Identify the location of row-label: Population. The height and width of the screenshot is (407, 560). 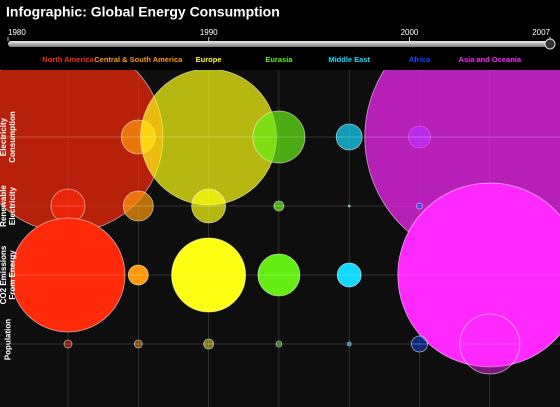
(8, 339).